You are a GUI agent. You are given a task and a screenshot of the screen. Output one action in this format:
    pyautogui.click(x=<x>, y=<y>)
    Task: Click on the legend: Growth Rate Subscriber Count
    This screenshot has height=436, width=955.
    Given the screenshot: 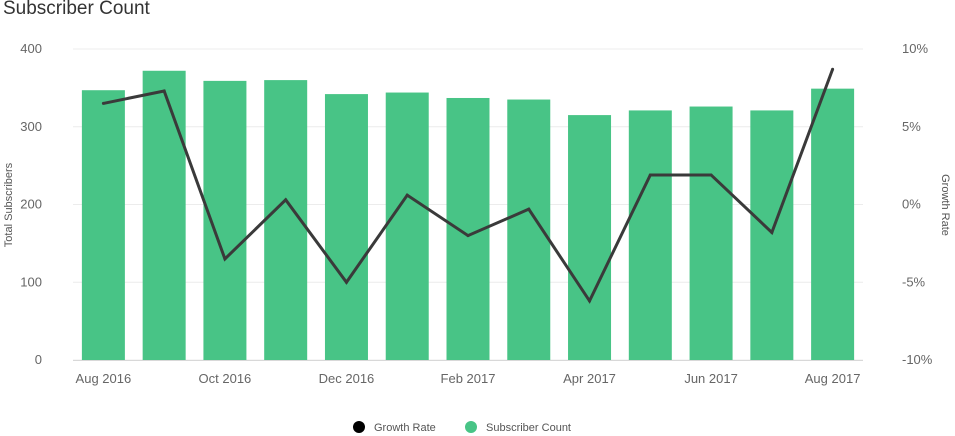 What is the action you would take?
    pyautogui.click(x=462, y=427)
    